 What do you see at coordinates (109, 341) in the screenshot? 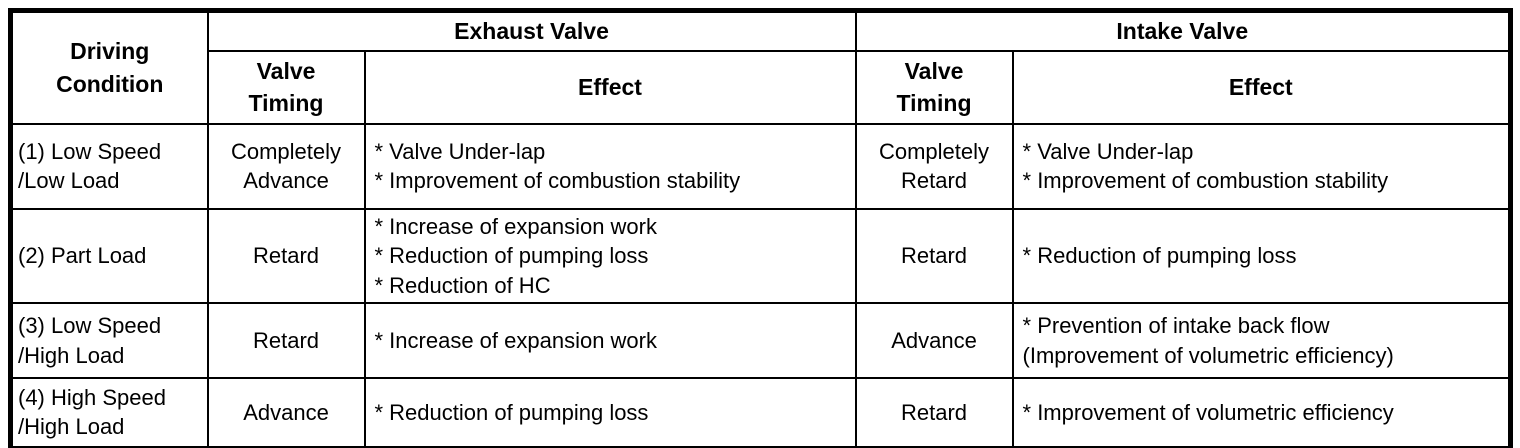
I see `row-3-condition: (3) Low Speed/High Load` at bounding box center [109, 341].